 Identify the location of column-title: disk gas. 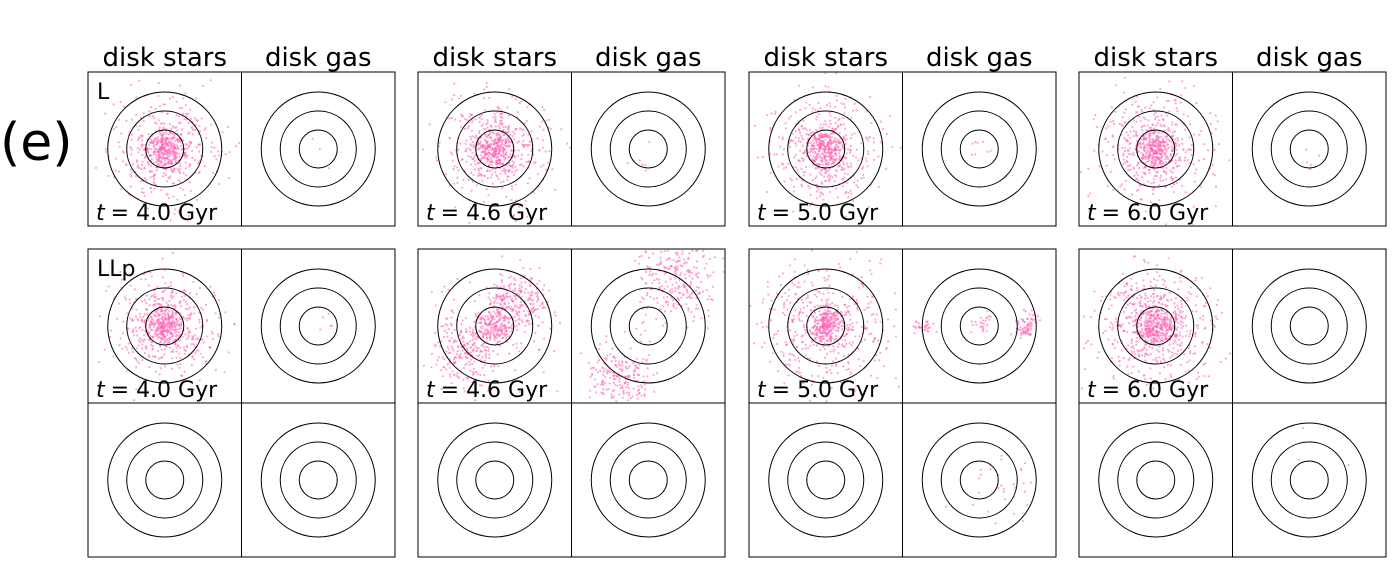
(979, 58).